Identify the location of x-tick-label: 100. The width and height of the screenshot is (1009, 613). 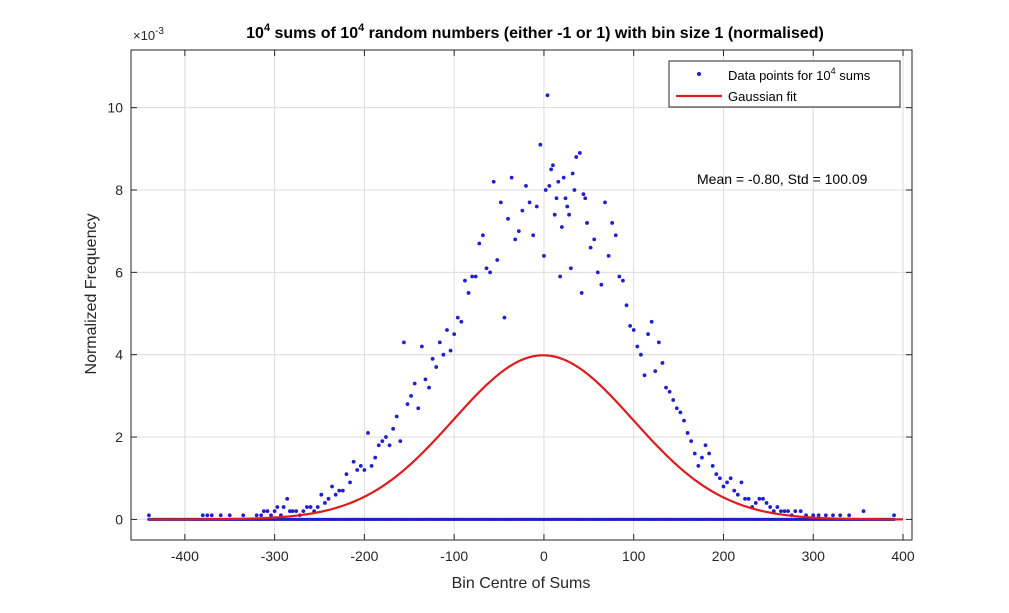
(634, 556).